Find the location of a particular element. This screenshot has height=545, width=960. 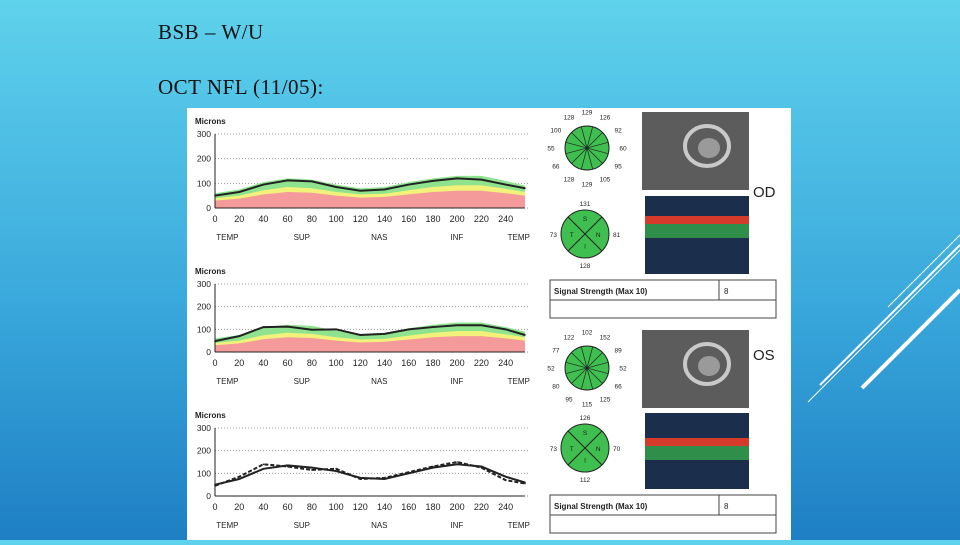

region-label: INF is located at coordinates (456, 237).